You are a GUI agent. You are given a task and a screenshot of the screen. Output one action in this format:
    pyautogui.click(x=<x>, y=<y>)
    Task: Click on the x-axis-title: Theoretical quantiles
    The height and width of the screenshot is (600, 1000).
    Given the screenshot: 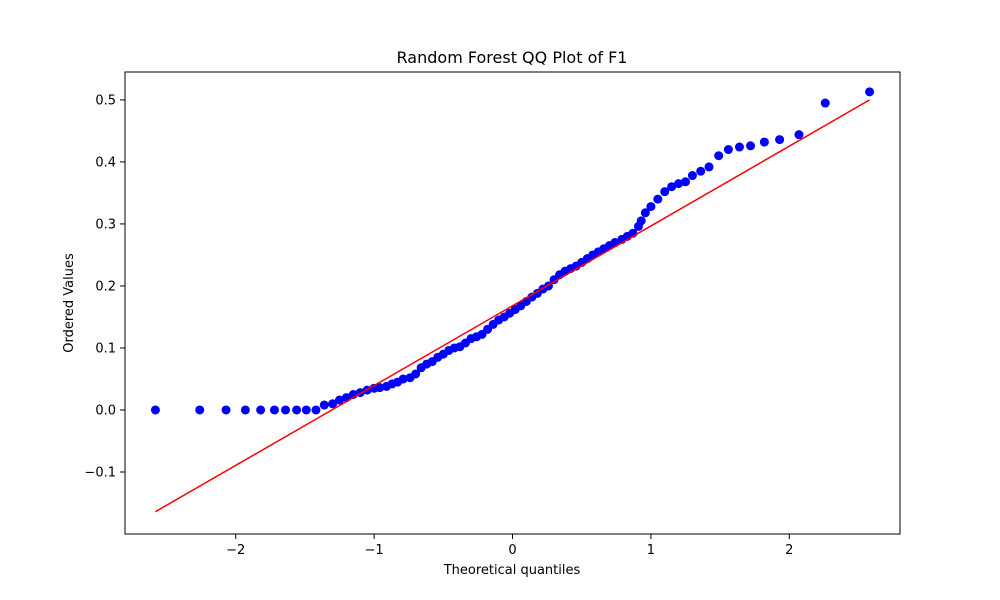 What is the action you would take?
    pyautogui.click(x=512, y=570)
    